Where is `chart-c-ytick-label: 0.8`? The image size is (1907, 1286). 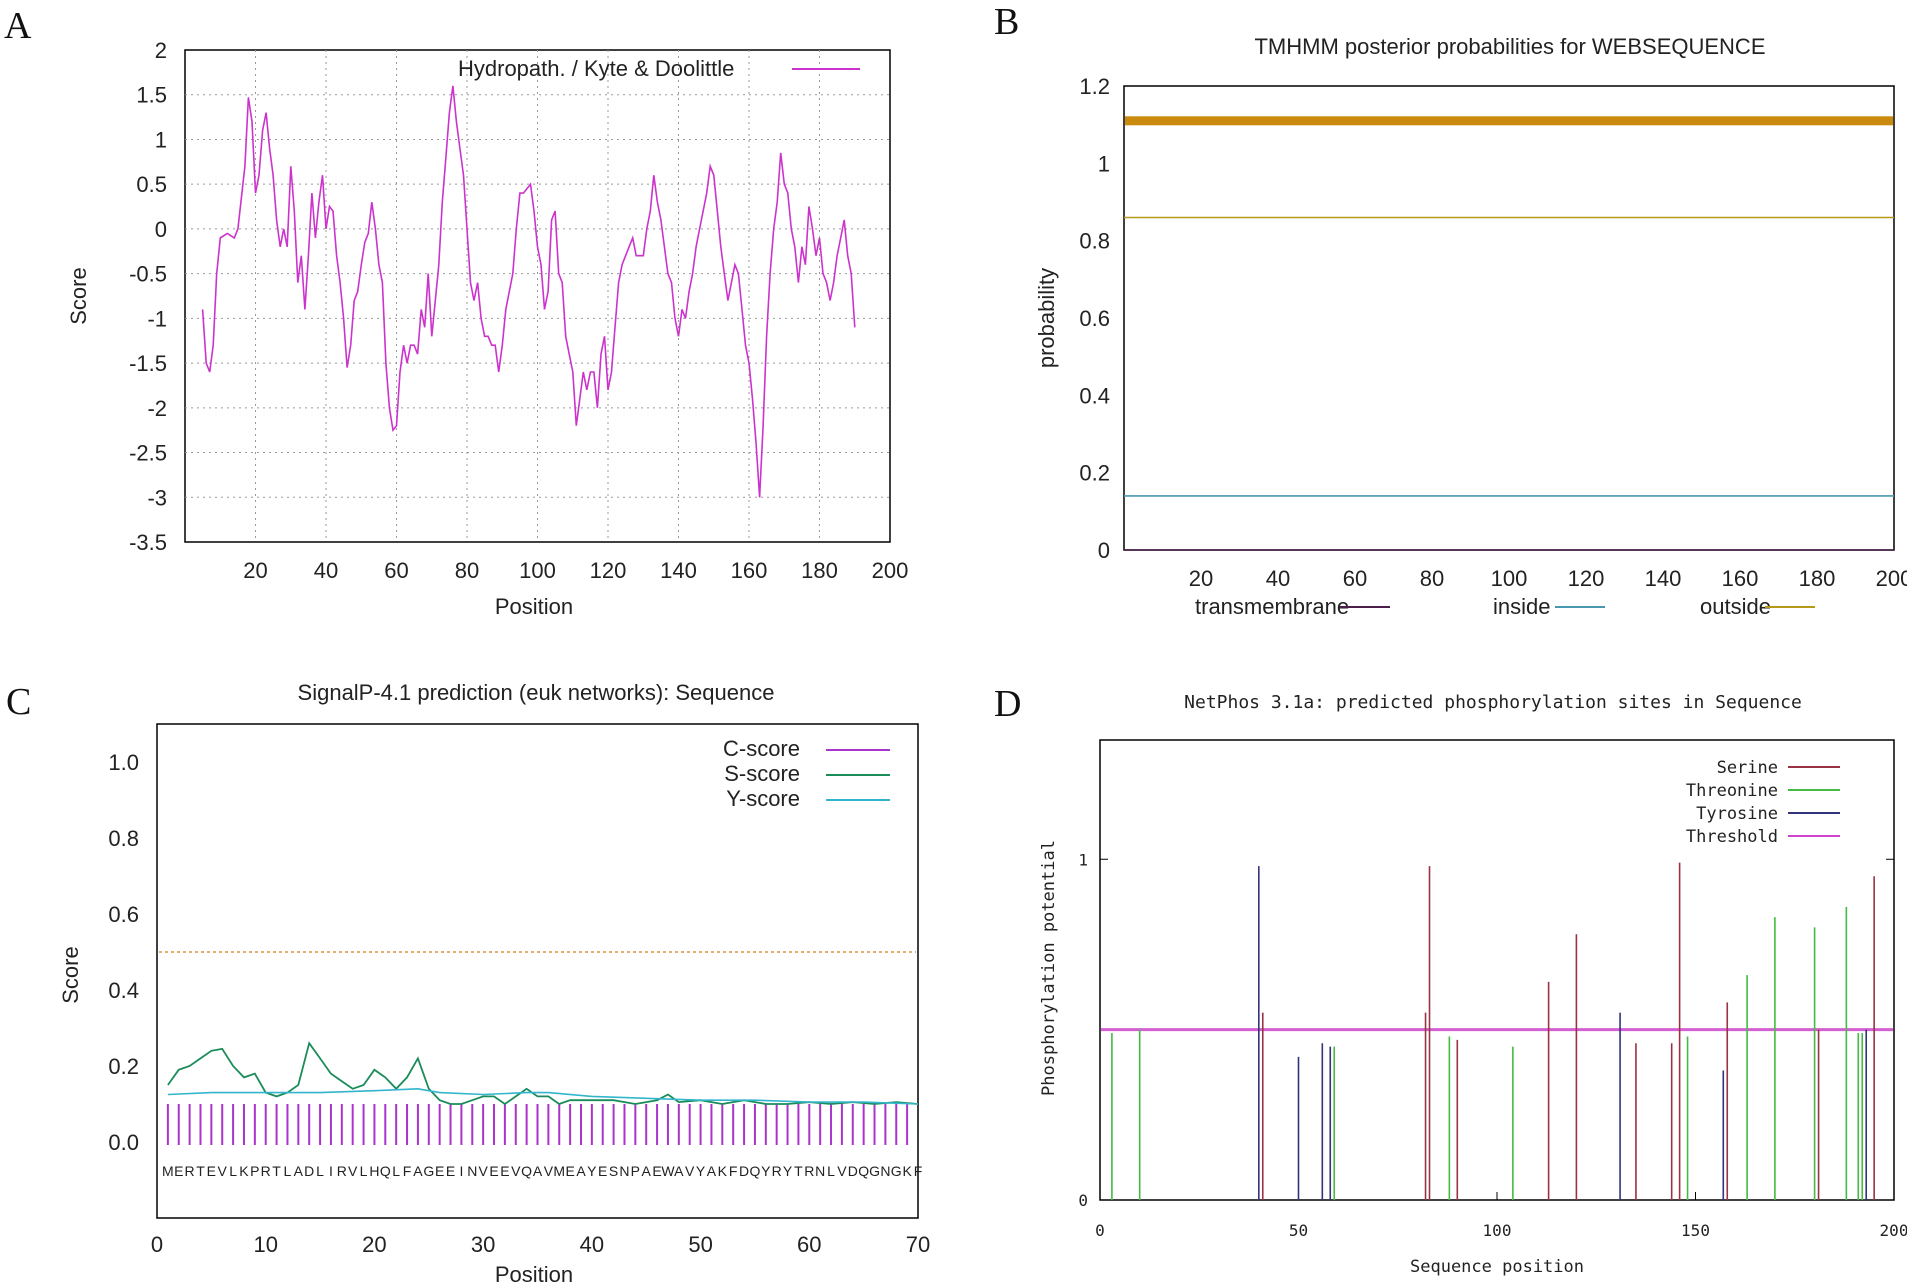
chart-c-ytick-label: 0.8 is located at coordinates (123, 838).